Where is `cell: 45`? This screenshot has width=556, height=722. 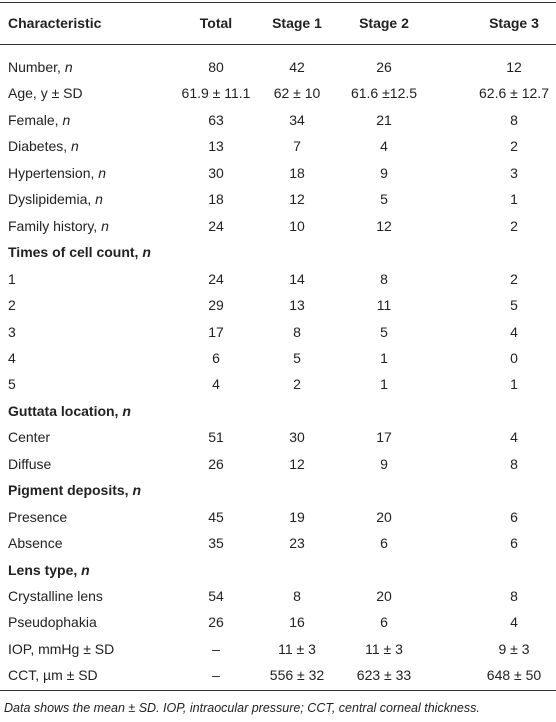 cell: 45 is located at coordinates (216, 516).